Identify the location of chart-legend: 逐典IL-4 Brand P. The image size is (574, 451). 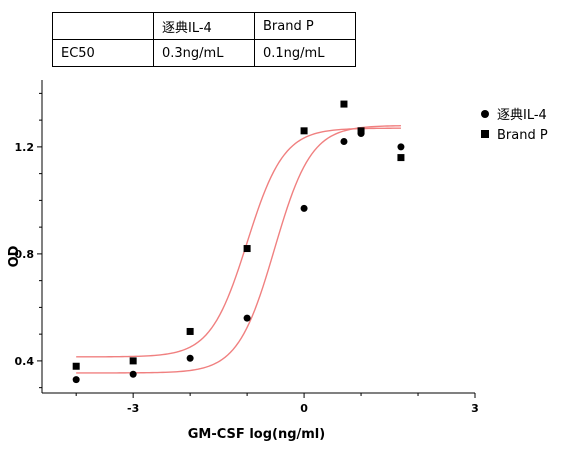
(514, 125).